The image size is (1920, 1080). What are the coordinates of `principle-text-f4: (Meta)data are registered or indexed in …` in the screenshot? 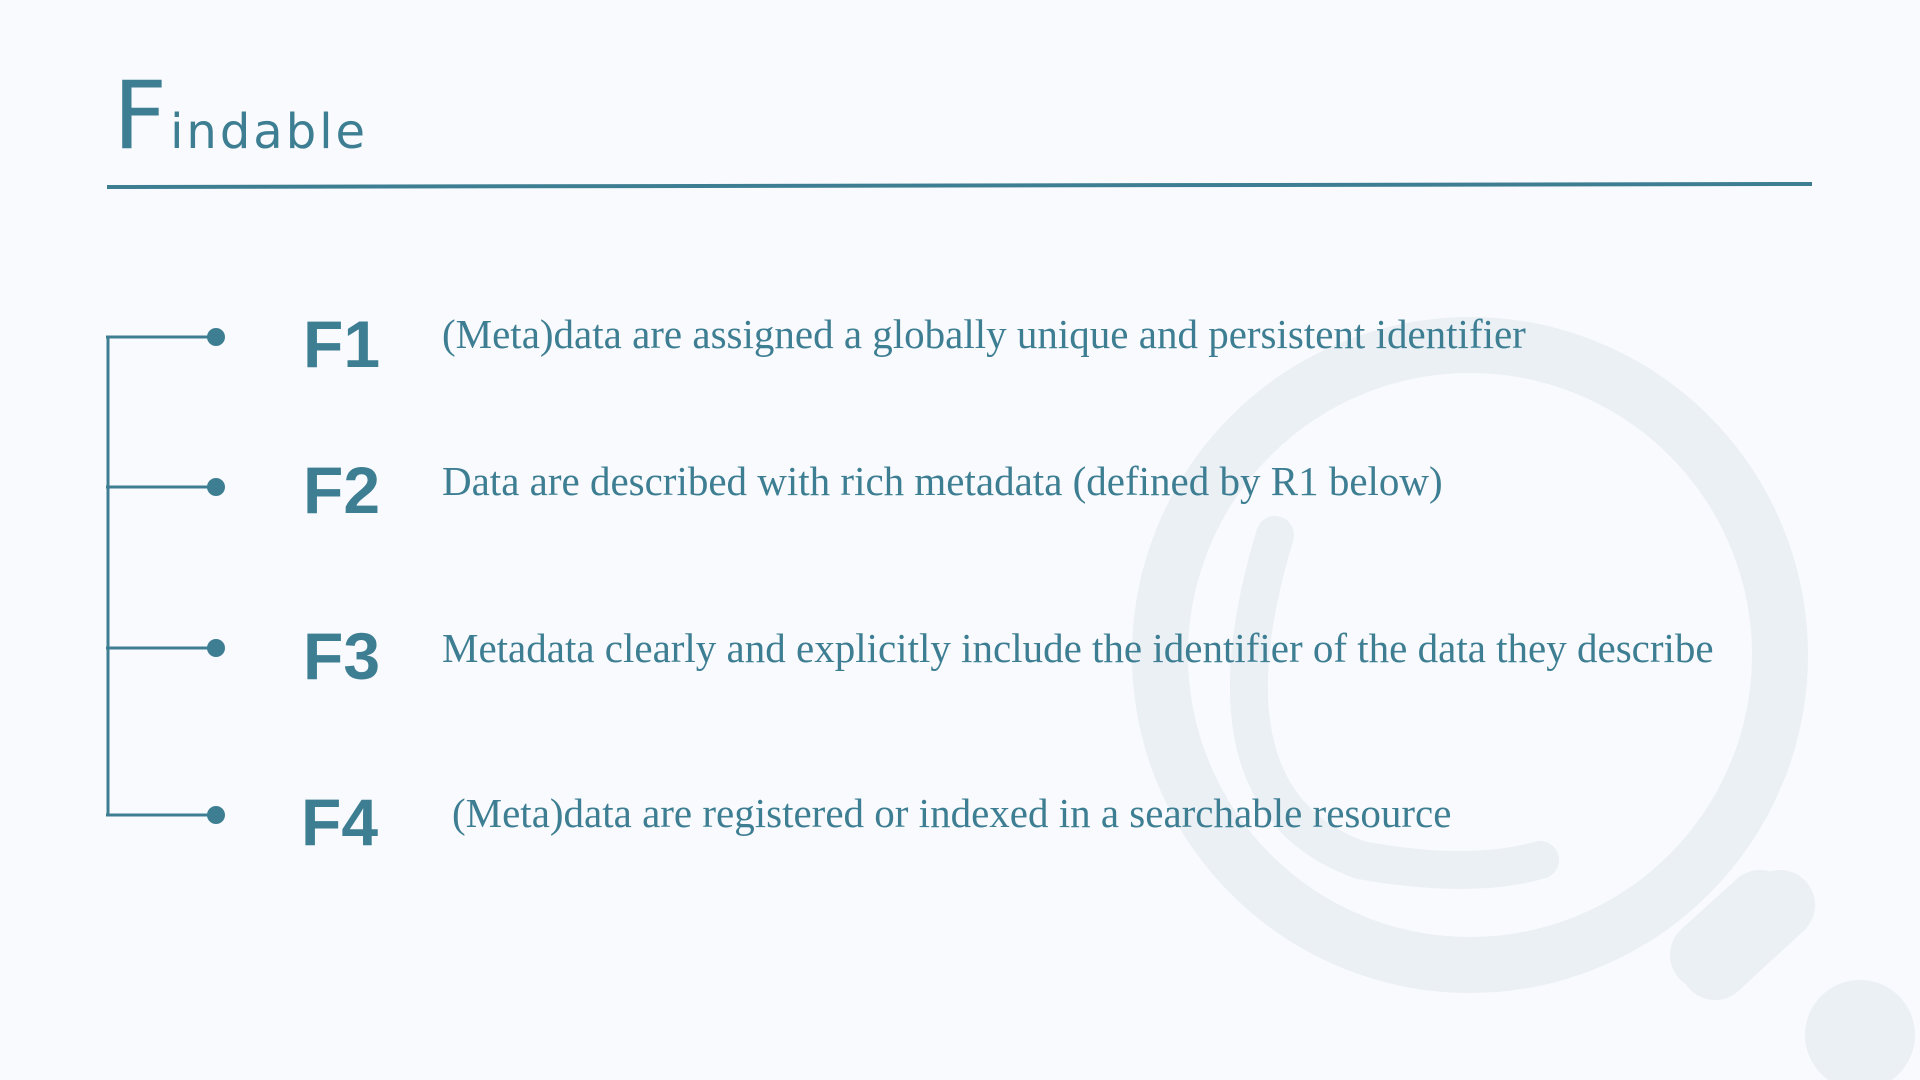 It's located at (952, 813).